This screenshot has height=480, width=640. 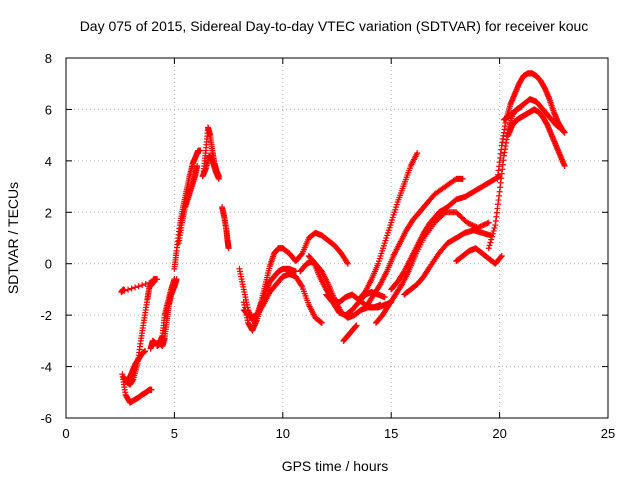 I want to click on series-arc-rise-b, so click(x=167, y=312).